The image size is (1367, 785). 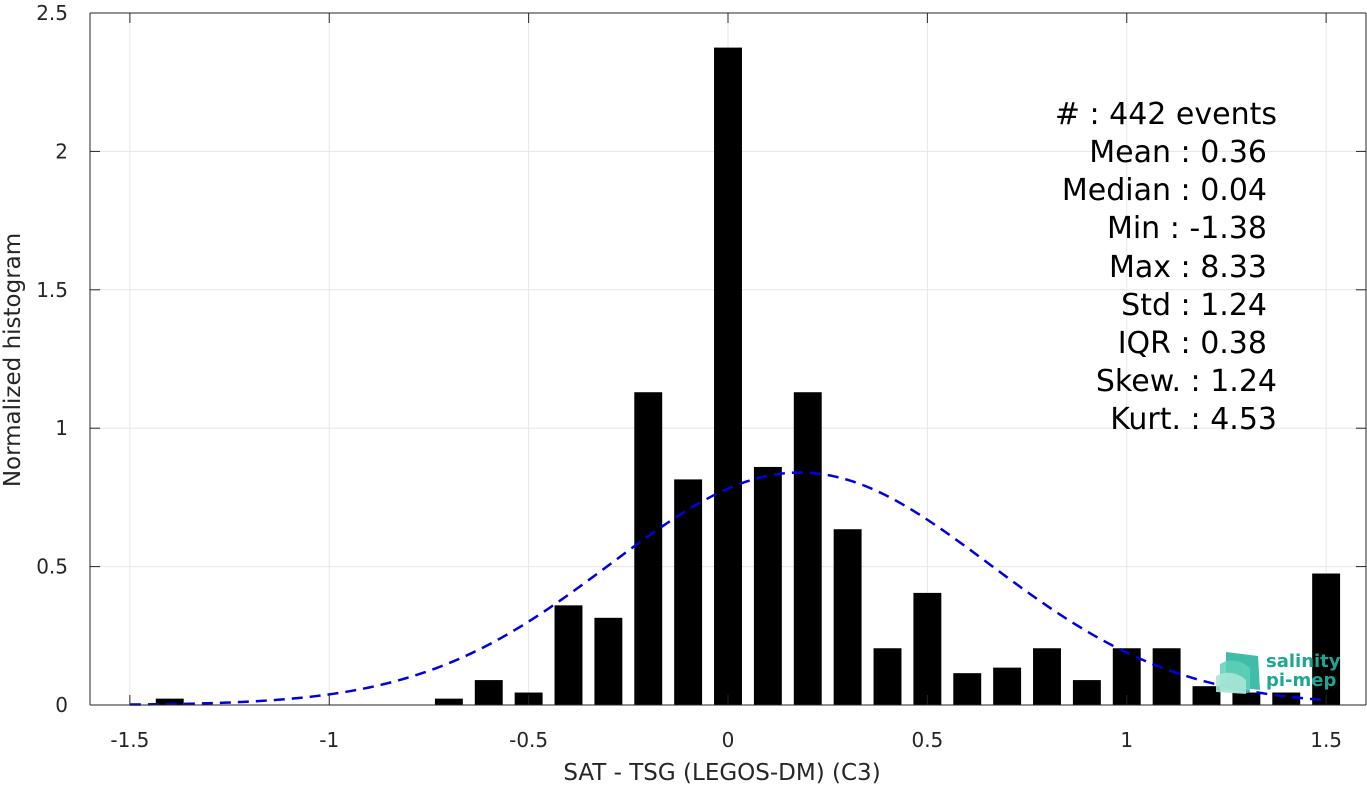 What do you see at coordinates (329, 740) in the screenshot?
I see `x-tick-label: -1` at bounding box center [329, 740].